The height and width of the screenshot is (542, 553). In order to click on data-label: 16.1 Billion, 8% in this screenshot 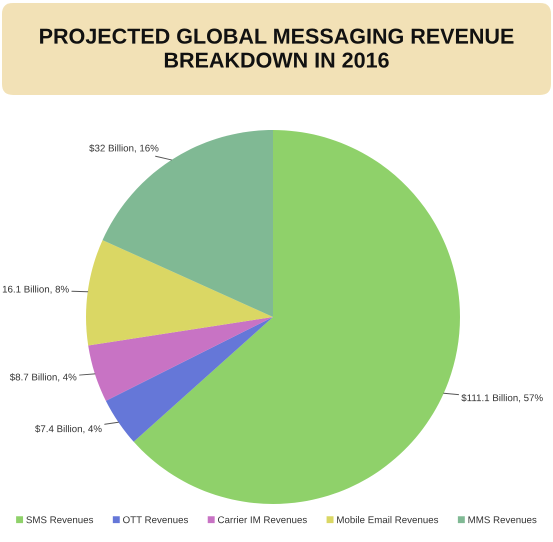, I will do `click(35, 289)`.